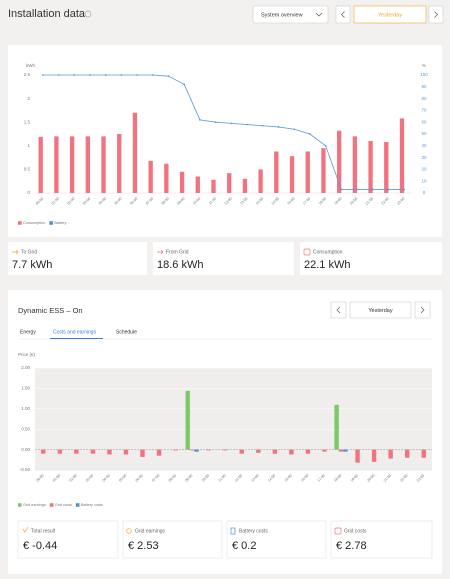 This screenshot has width=450, height=579. Describe the element at coordinates (290, 14) in the screenshot. I see `view-select: System overview` at that location.